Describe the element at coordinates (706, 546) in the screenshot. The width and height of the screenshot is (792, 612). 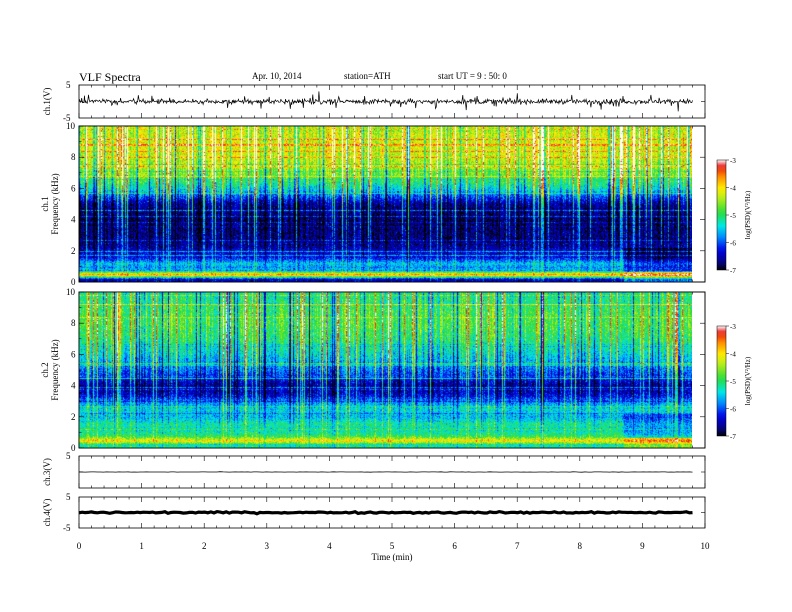
I see `xtick-10: 10` at that location.